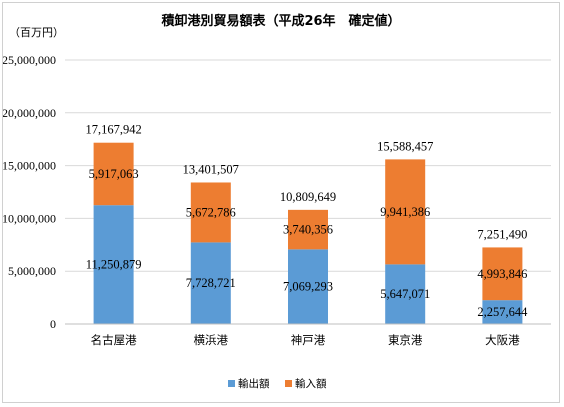 The width and height of the screenshot is (564, 407). I want to click on legend-swatch-export, so click(231, 383).